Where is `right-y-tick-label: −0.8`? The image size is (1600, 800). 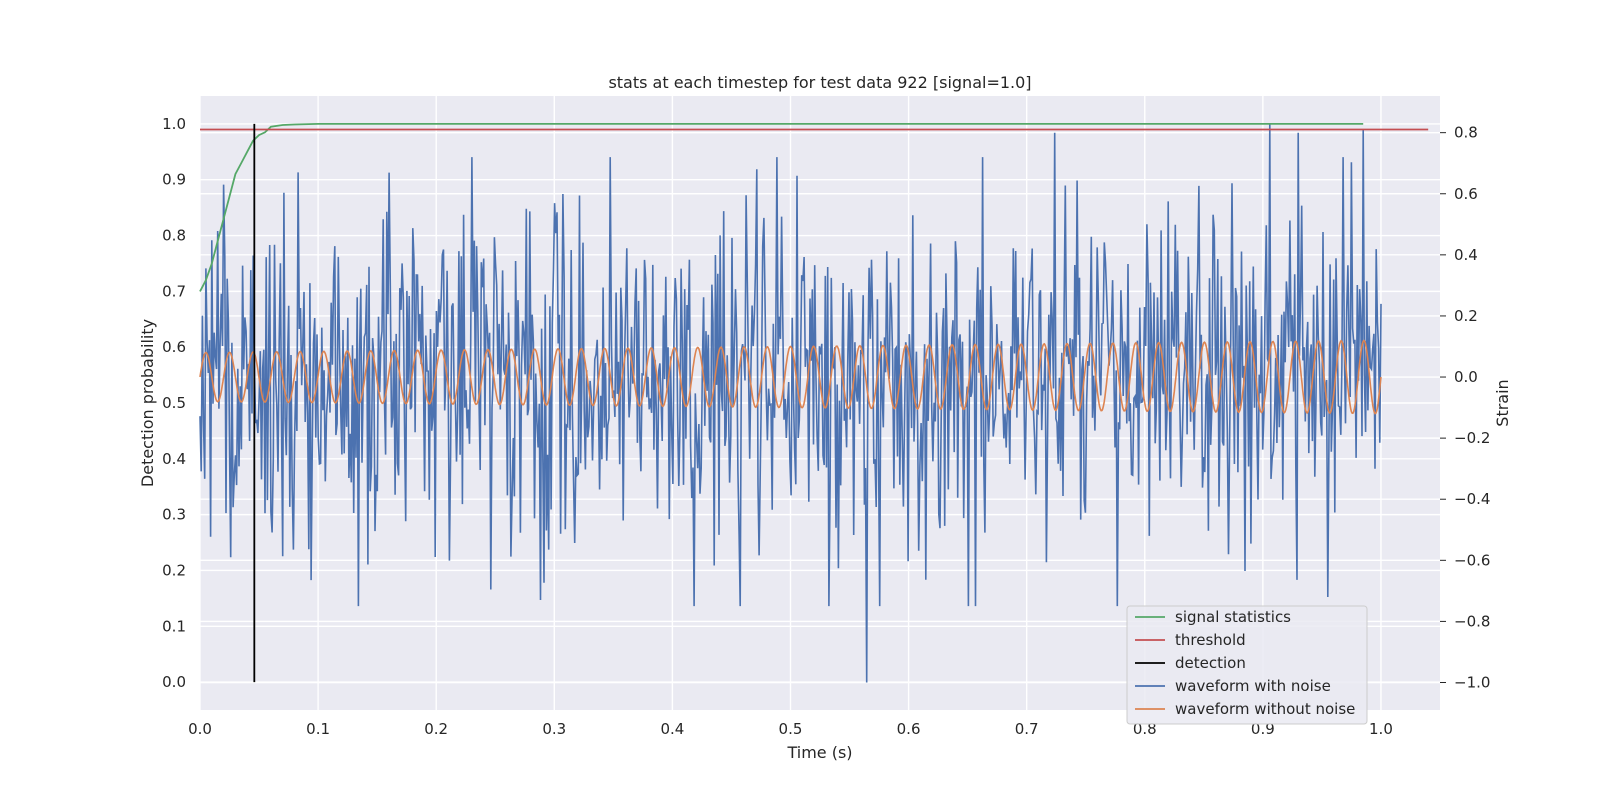
right-y-tick-label: −0.8 is located at coordinates (1472, 621).